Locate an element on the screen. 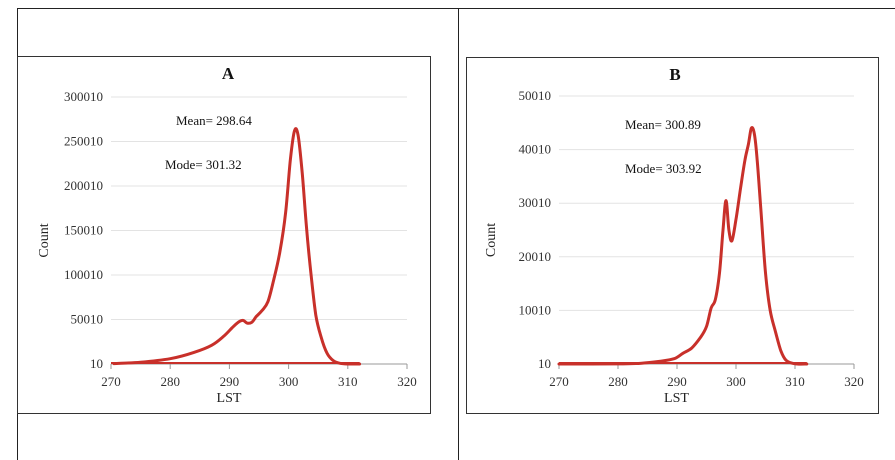  chart-a-x-tick-label: 290 is located at coordinates (230, 381).